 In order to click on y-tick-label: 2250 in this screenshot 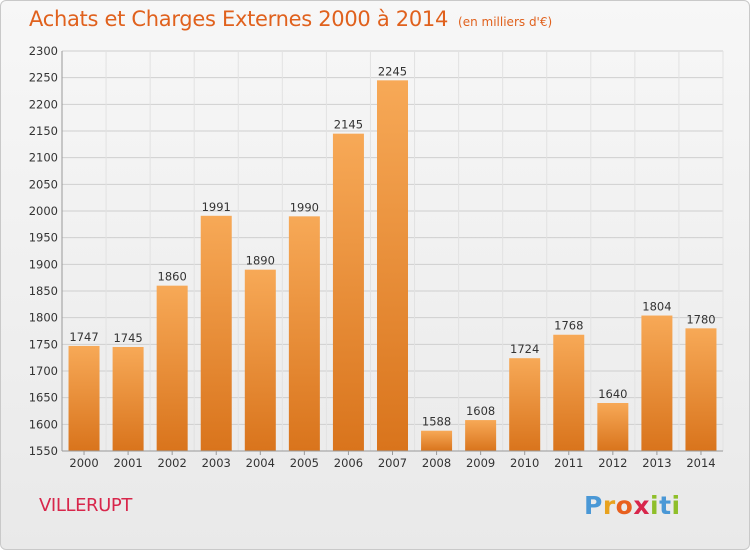, I will do `click(43, 78)`.